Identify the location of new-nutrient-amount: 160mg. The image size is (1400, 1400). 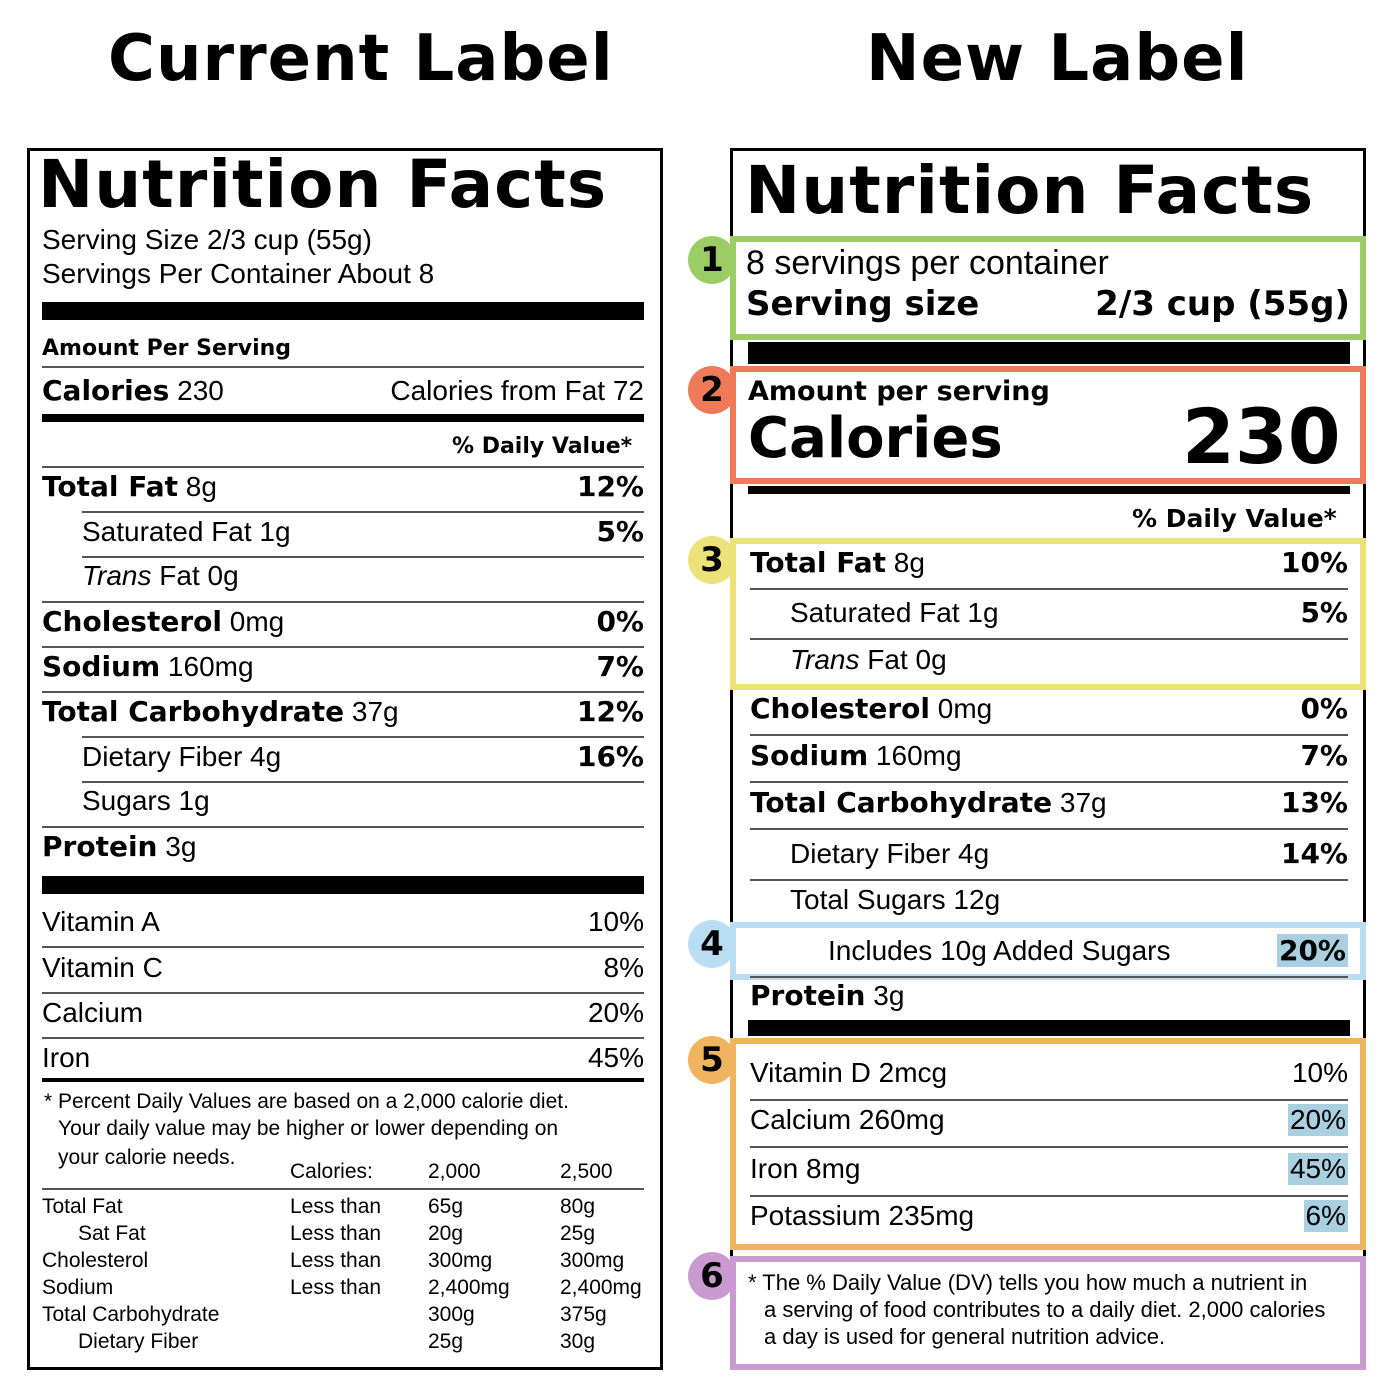
(915, 755).